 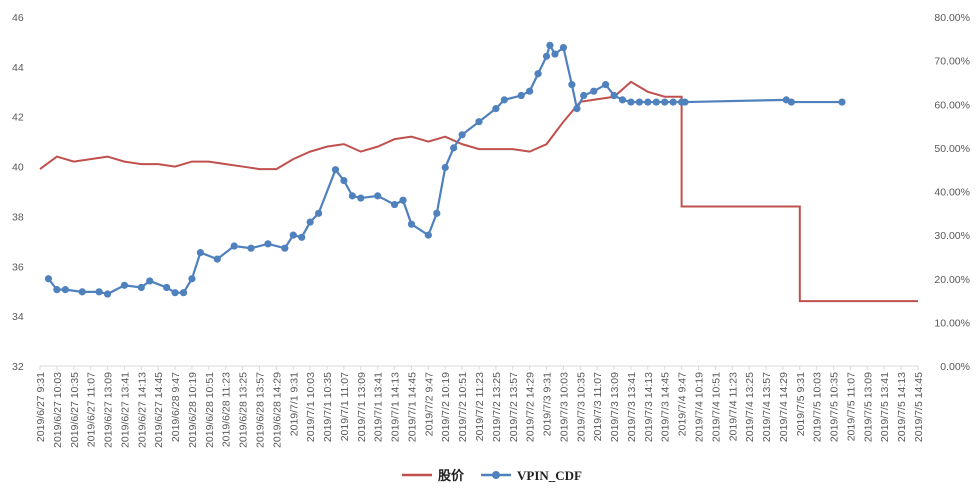 I want to click on x-tick-label: 2019/7/2 10:19, so click(x=446, y=407).